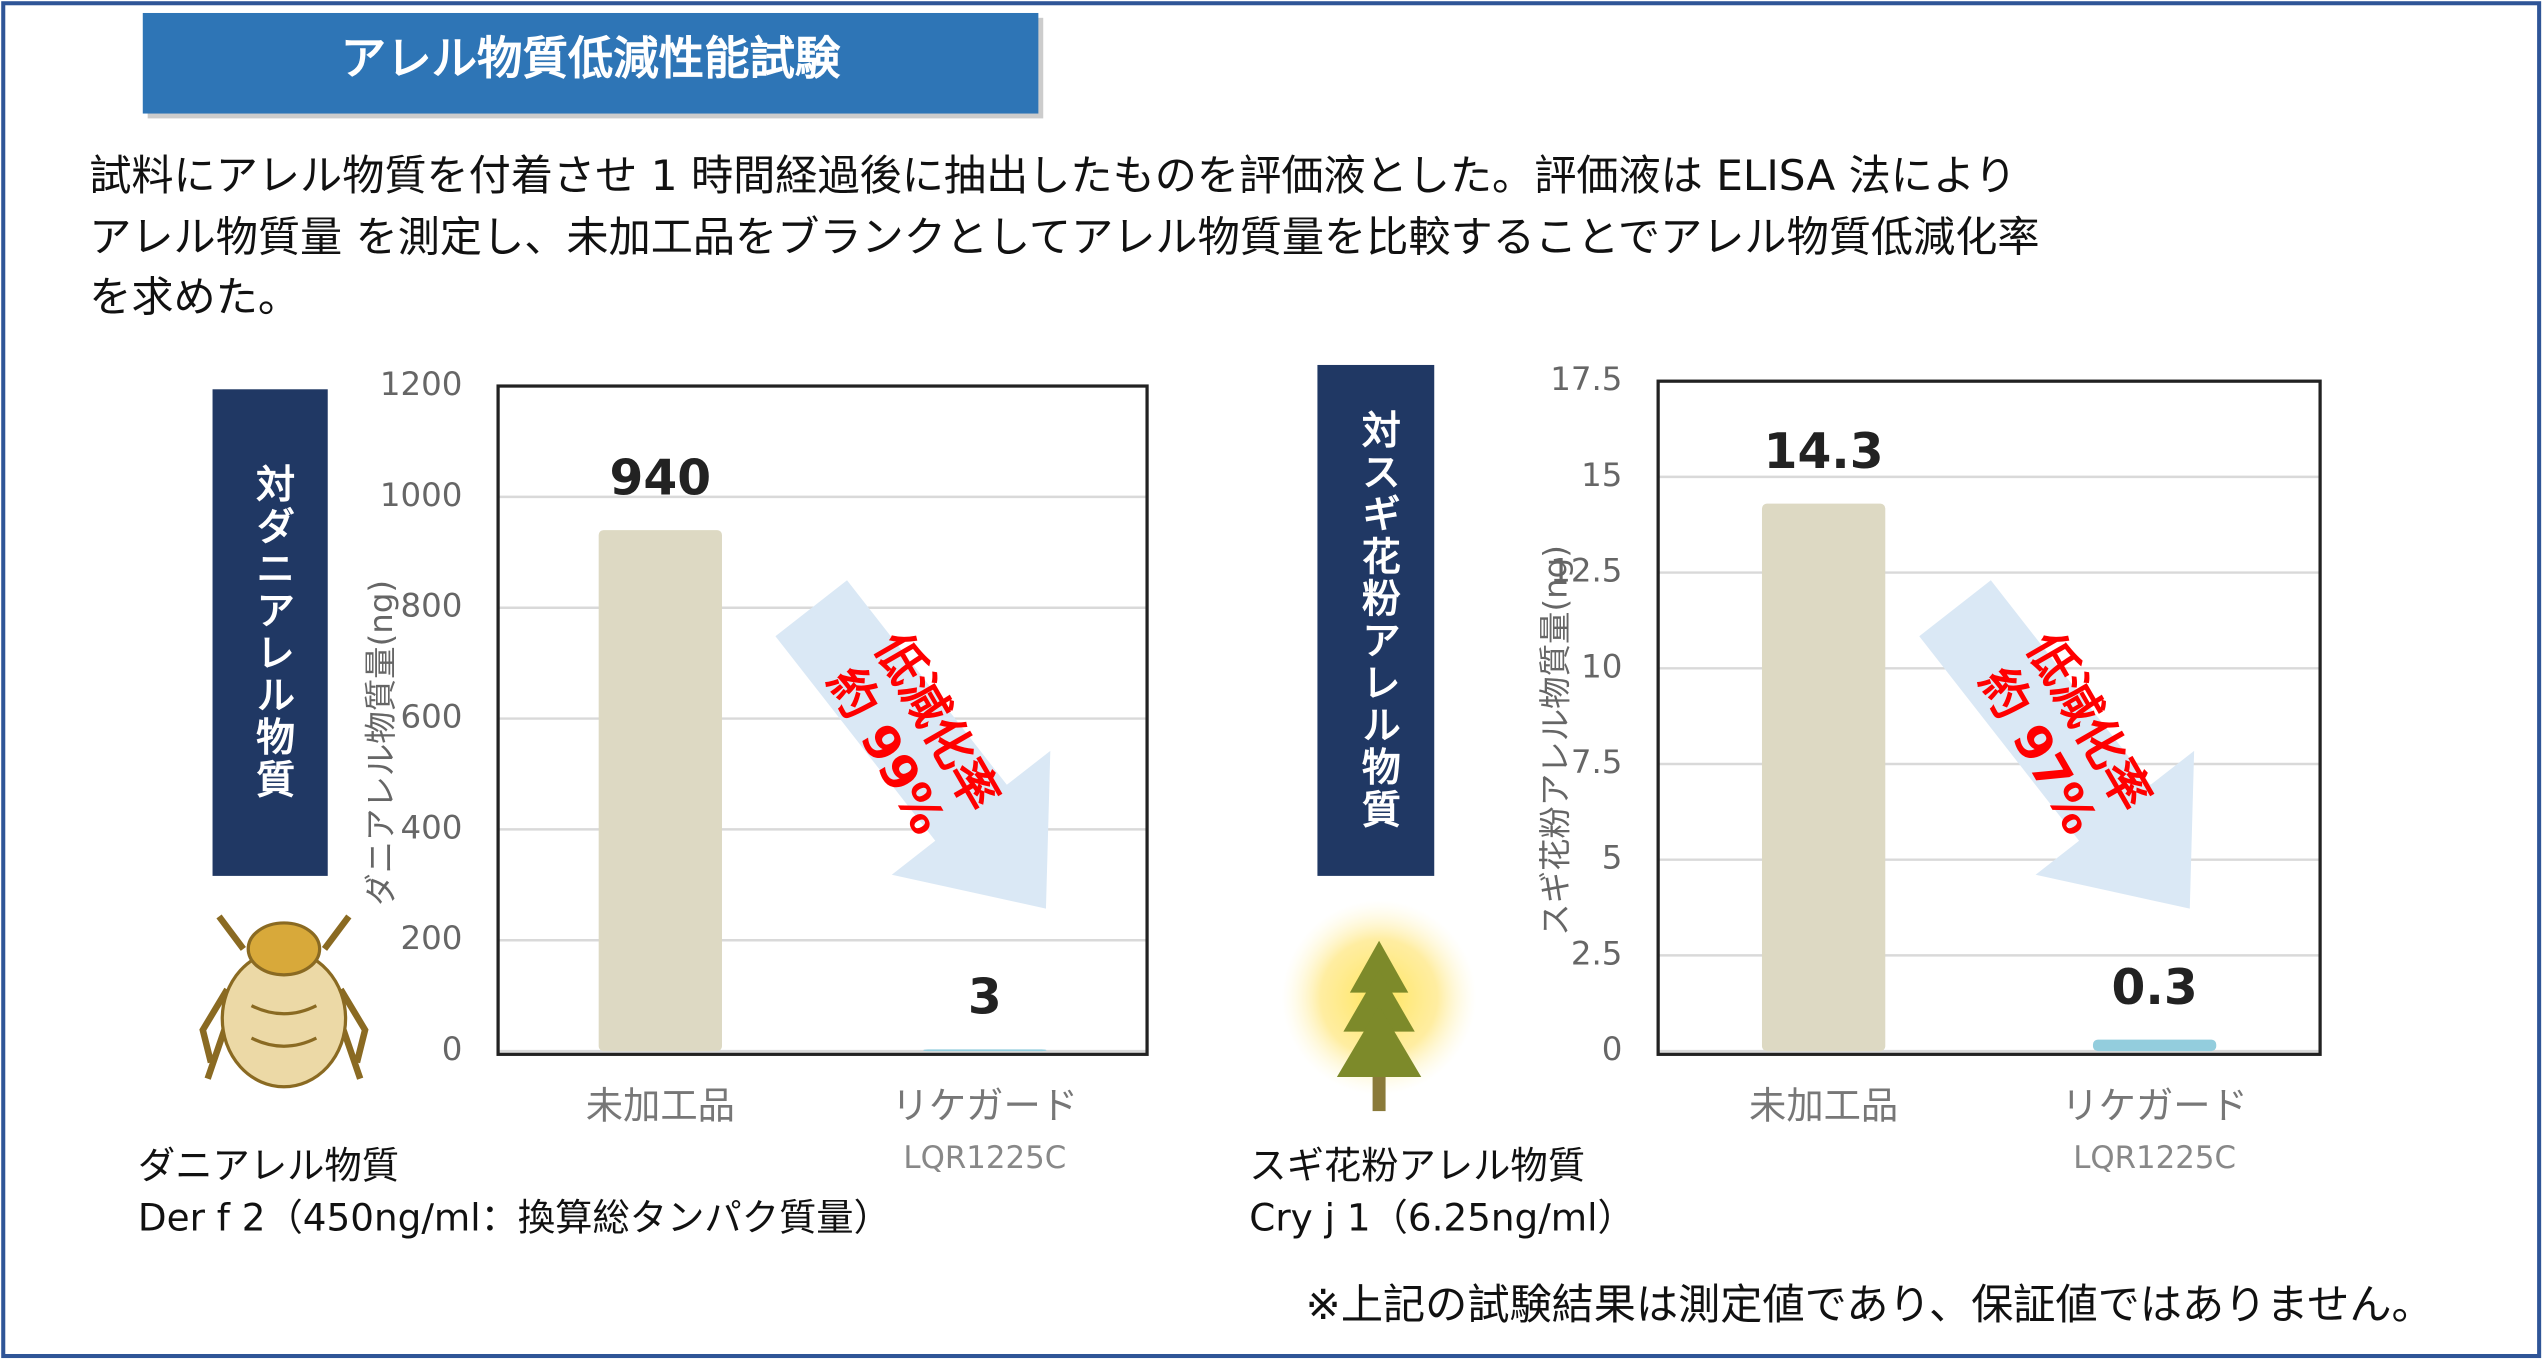 Image resolution: width=2544 pixels, height=1369 pixels. Describe the element at coordinates (194, 297) in the screenshot. I see `description-line: を求めた。` at that location.